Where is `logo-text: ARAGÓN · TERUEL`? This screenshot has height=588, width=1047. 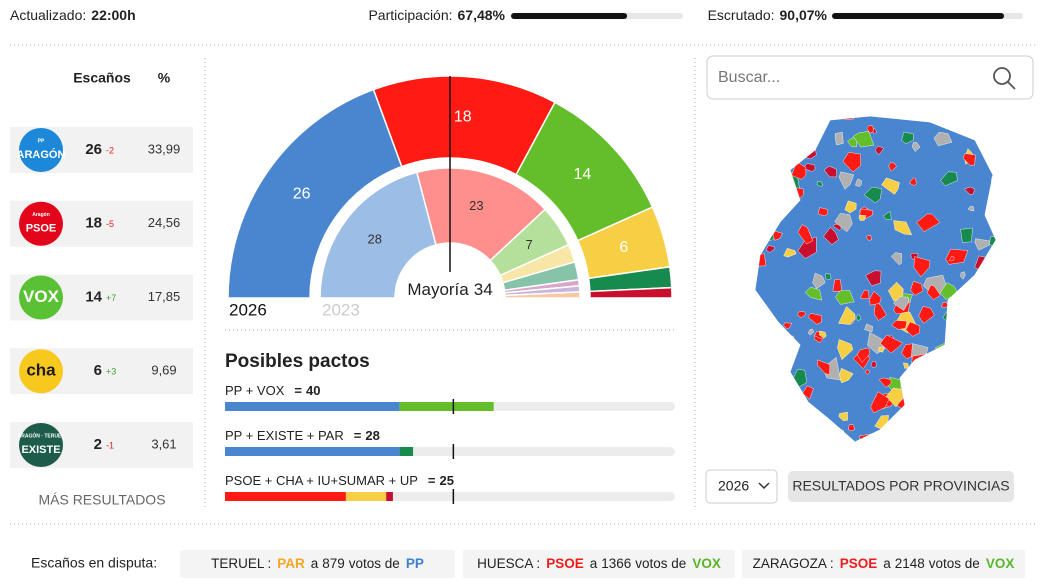 logo-text: ARAGÓN · TERUEL is located at coordinates (41, 435).